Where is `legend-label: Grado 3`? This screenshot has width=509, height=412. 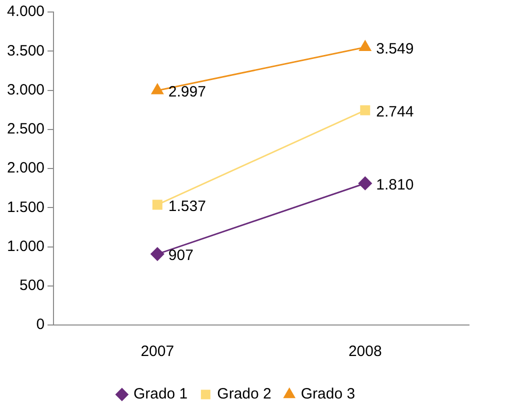
legend-label: Grado 3 is located at coordinates (328, 394).